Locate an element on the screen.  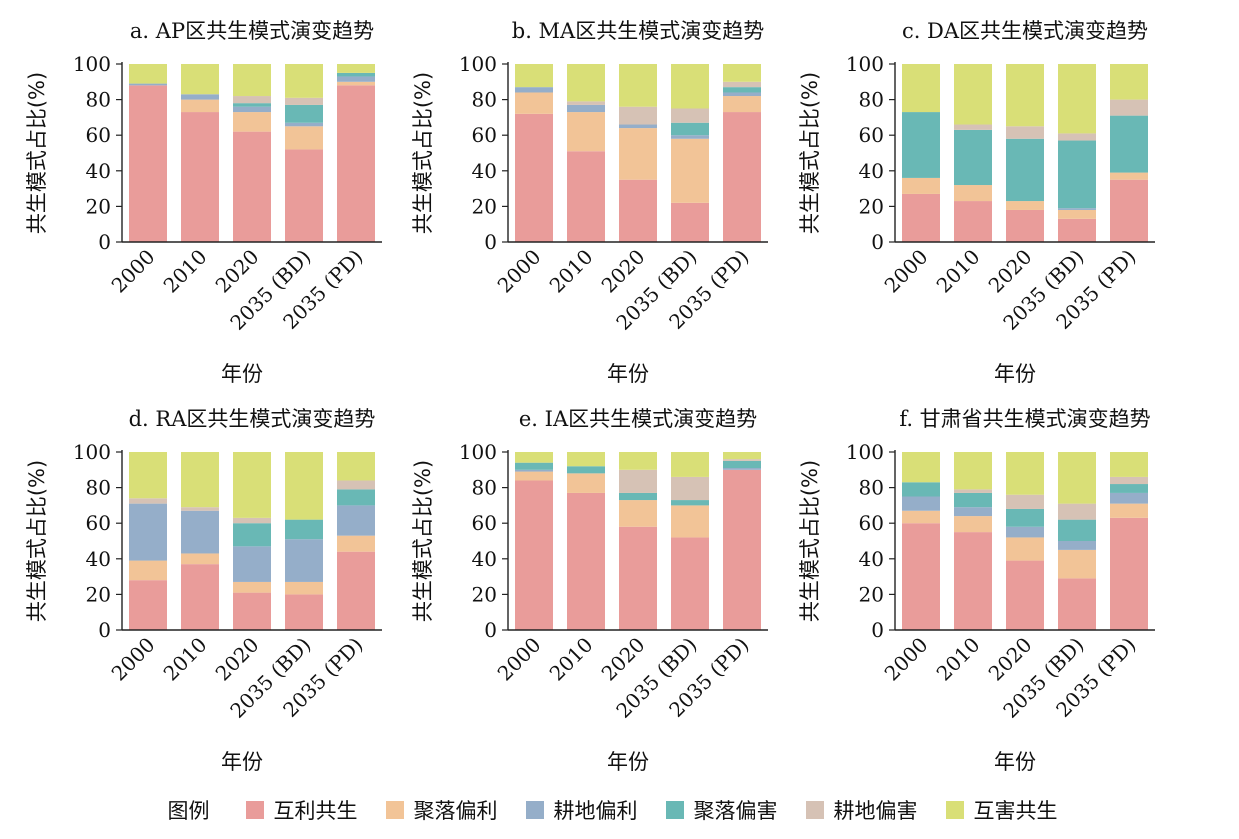
legend-label: 耕地偏害 is located at coordinates (875, 811).